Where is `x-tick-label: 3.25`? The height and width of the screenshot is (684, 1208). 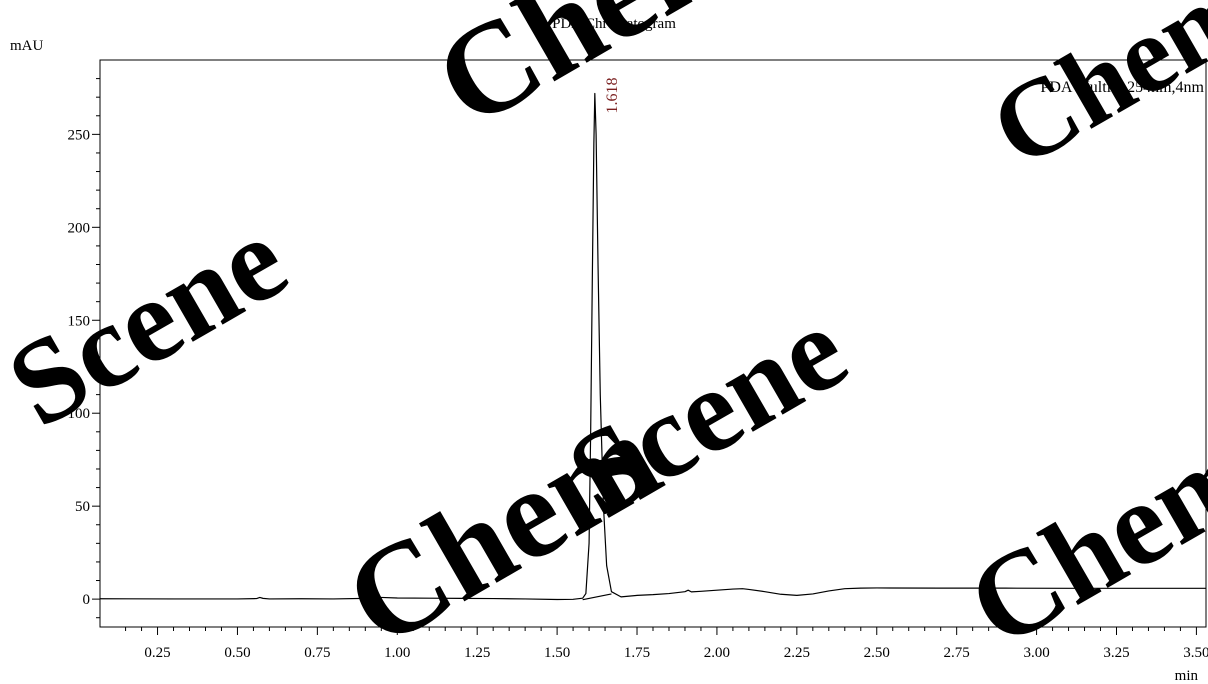 x-tick-label: 3.25 is located at coordinates (1116, 653).